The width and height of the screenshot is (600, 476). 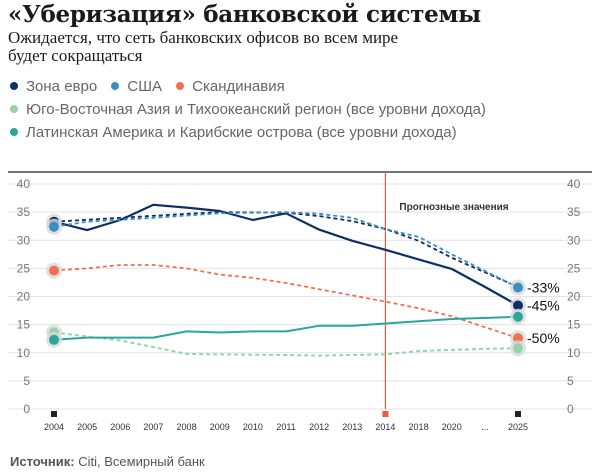 What do you see at coordinates (570, 381) in the screenshot?
I see `y-tick-label-right: 5` at bounding box center [570, 381].